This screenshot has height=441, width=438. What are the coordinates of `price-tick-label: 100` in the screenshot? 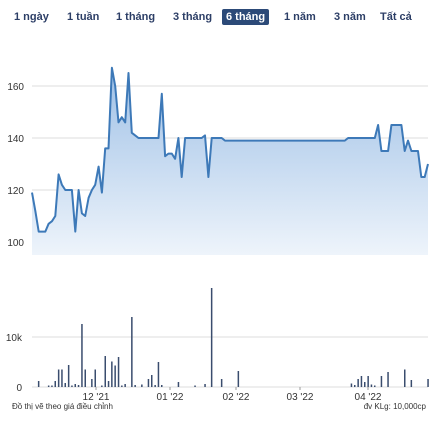 It's located at (15, 243).